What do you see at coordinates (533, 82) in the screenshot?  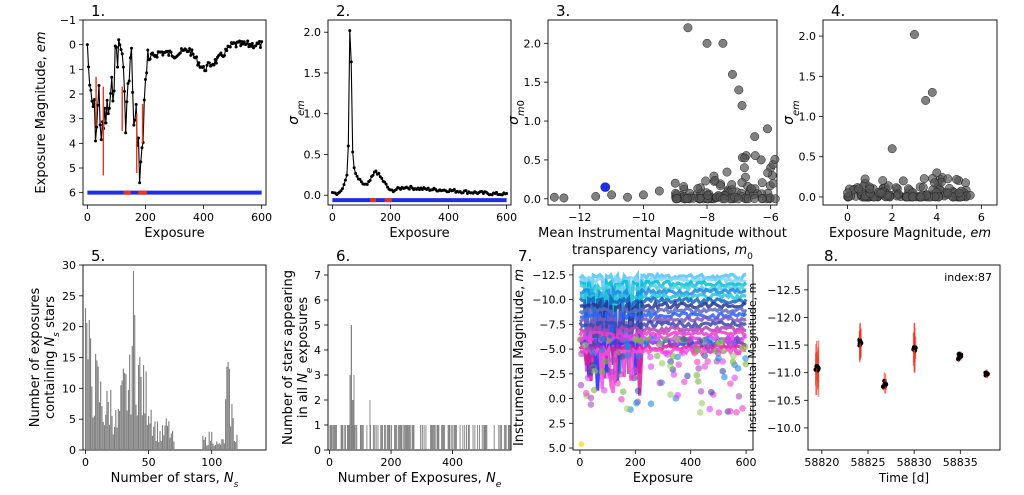 I see `y-tick-label: 1.5` at bounding box center [533, 82].